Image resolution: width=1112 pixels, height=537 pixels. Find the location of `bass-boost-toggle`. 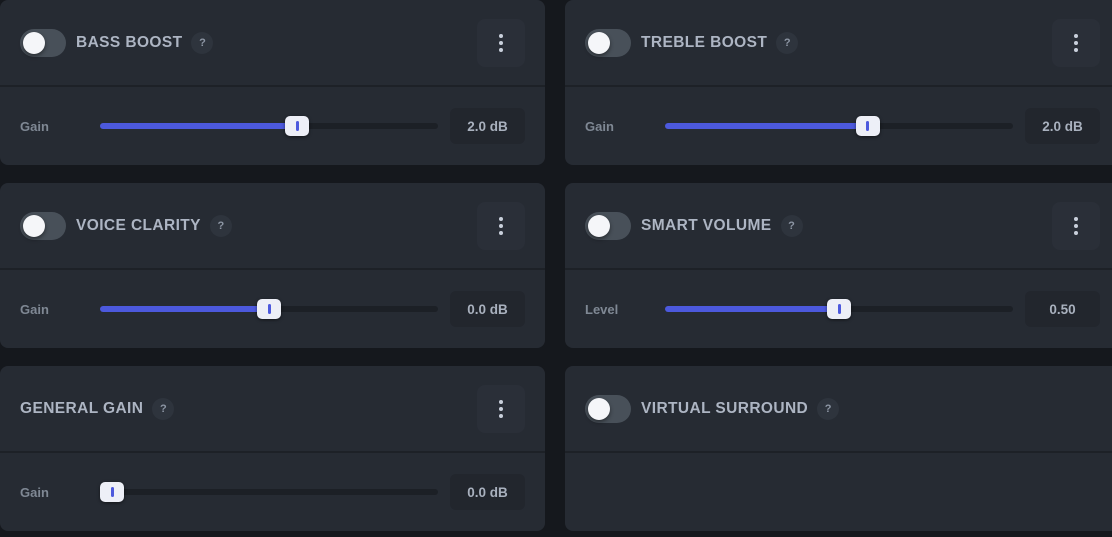

bass-boost-toggle is located at coordinates (43, 42).